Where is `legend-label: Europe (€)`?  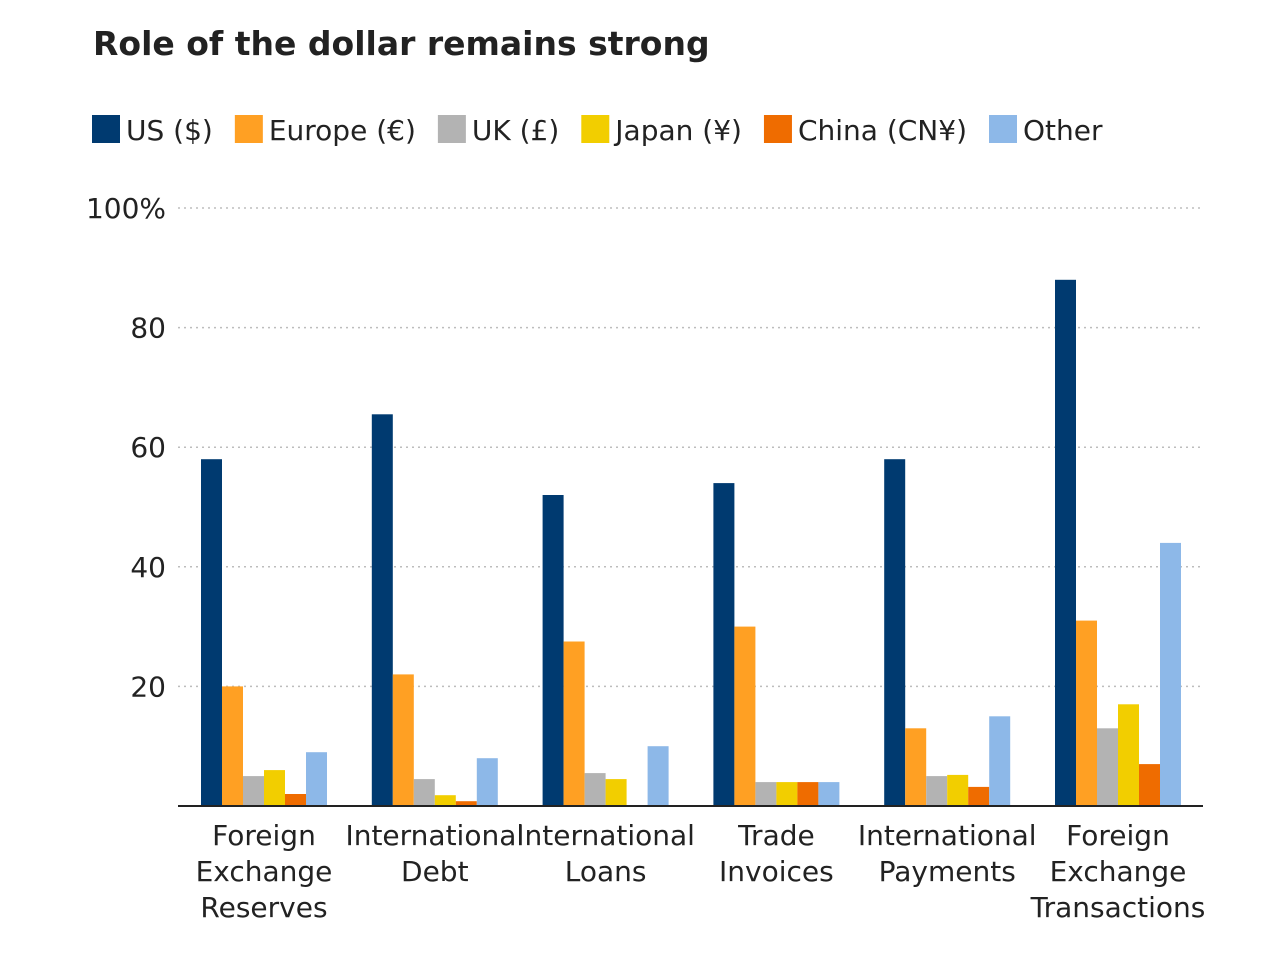
legend-label: Europe (€) is located at coordinates (342, 130).